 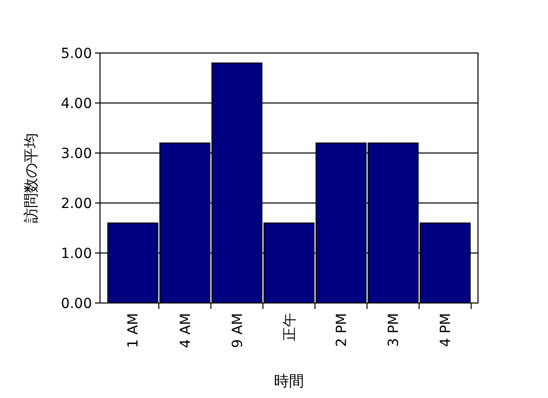 I want to click on y-tick-label: 5.00, so click(x=76, y=54).